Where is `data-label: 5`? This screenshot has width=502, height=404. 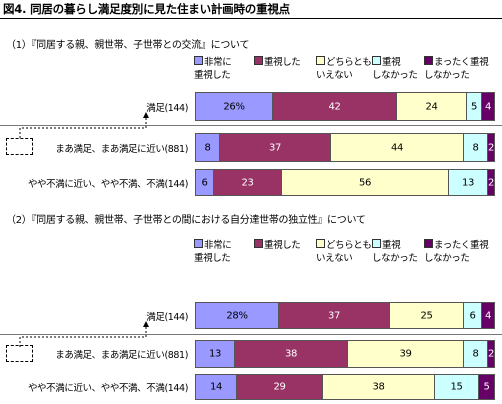
data-label: 5 is located at coordinates (474, 106).